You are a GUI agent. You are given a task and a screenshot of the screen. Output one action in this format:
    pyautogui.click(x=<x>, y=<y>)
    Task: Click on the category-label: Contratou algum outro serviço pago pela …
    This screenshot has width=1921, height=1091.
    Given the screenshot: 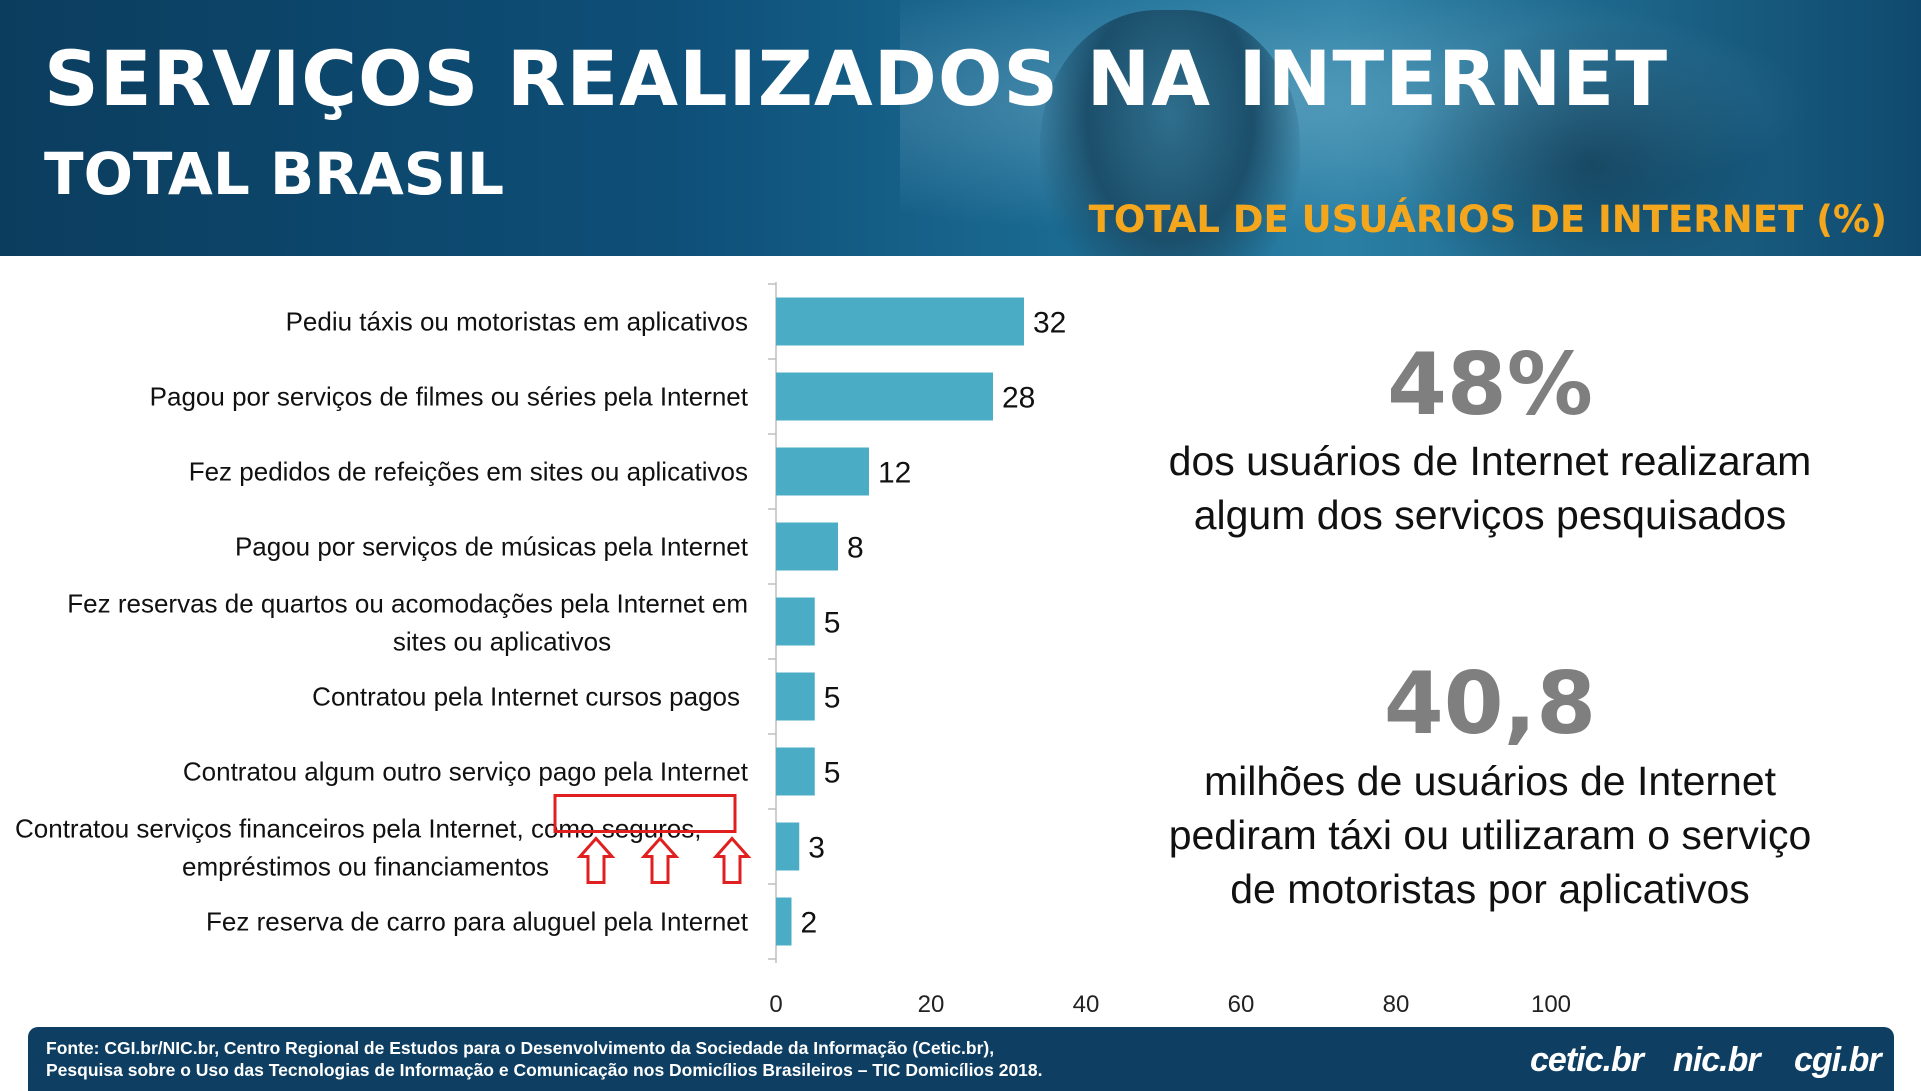 What is the action you would take?
    pyautogui.click(x=466, y=772)
    